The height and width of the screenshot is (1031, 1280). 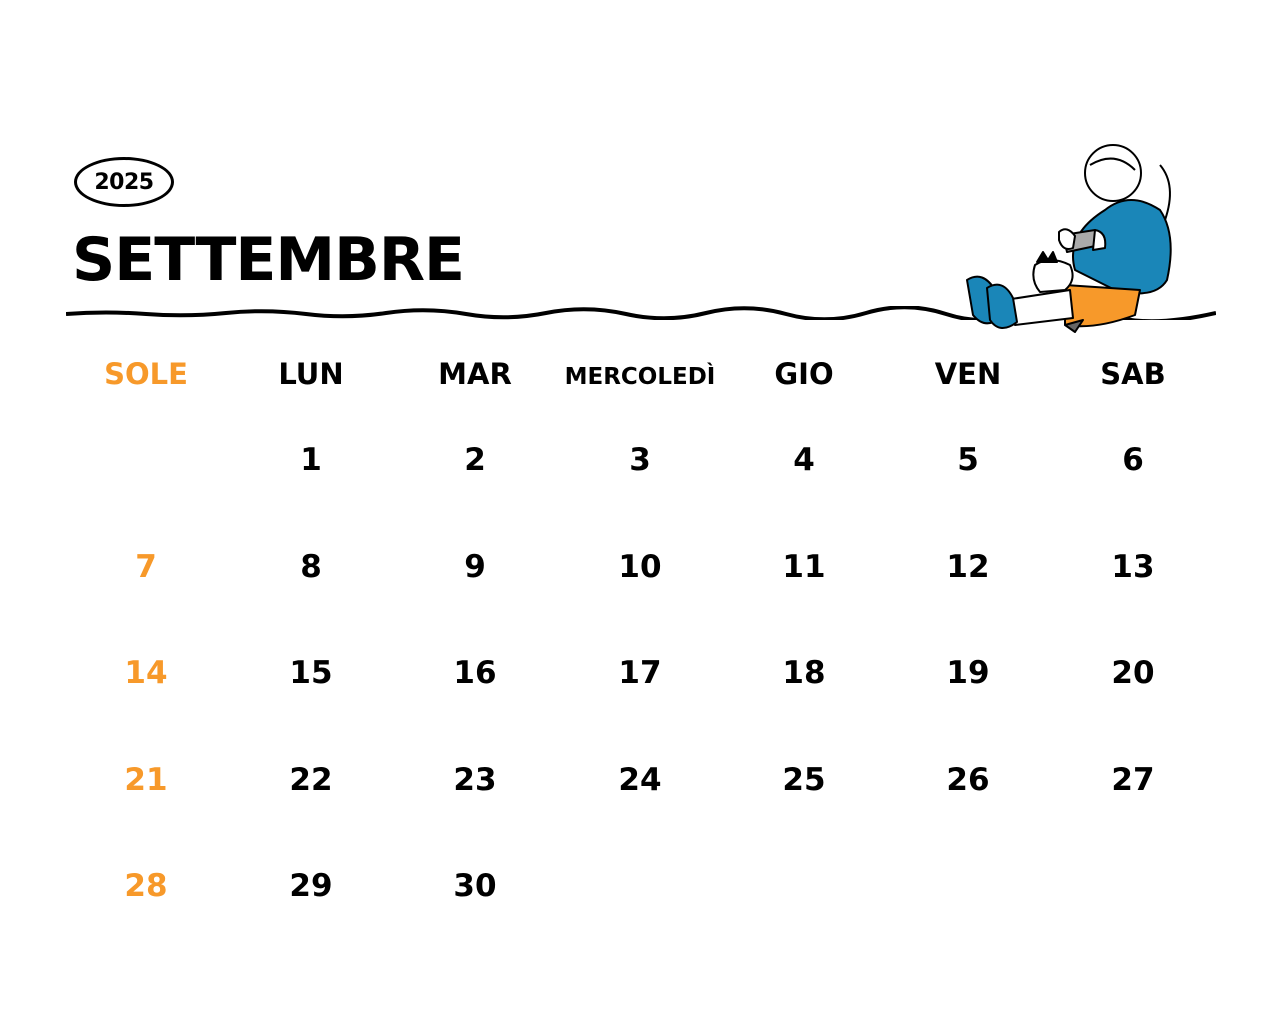 What do you see at coordinates (640, 567) in the screenshot?
I see `day-cell: 10` at bounding box center [640, 567].